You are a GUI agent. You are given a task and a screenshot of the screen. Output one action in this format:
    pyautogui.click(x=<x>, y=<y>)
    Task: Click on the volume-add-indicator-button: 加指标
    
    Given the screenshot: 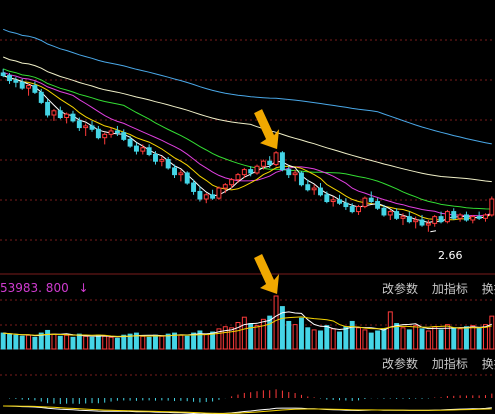 What is the action you would take?
    pyautogui.click(x=449, y=364)
    